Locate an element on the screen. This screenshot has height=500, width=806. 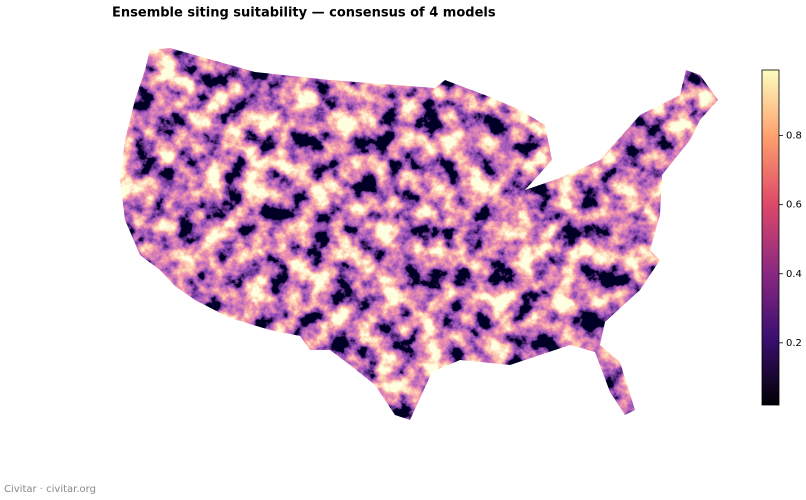
colorbar-tick-label: 0.6 is located at coordinates (794, 205).